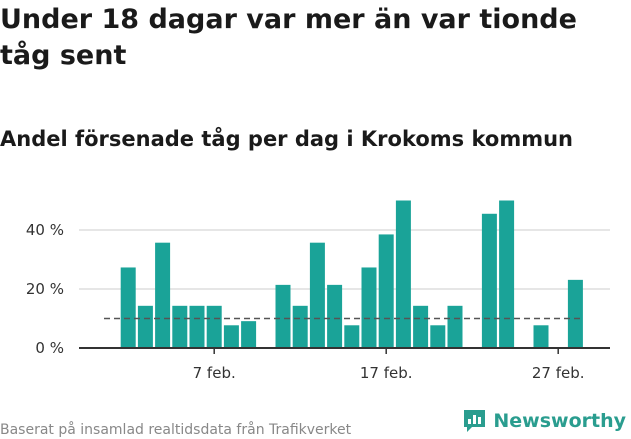  Describe the element at coordinates (45, 289) in the screenshot. I see `y-tick-label: 20 %` at that location.